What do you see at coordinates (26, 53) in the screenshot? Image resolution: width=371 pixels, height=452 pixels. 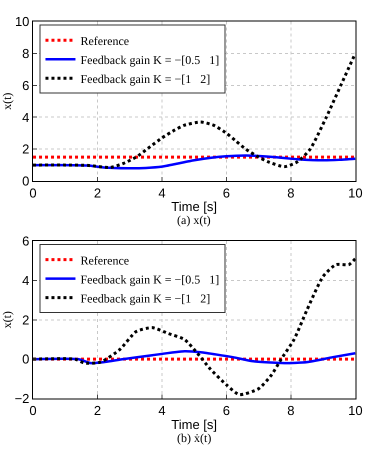 I see `y-tick-label: 8` at bounding box center [26, 53].